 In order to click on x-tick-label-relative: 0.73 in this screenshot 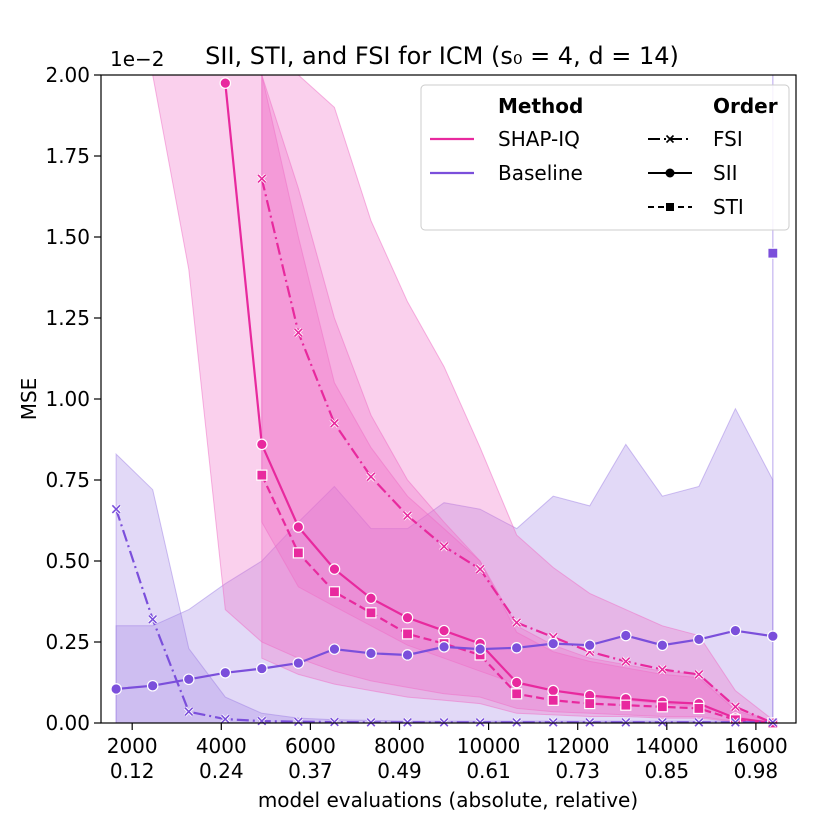, I will do `click(577, 771)`.